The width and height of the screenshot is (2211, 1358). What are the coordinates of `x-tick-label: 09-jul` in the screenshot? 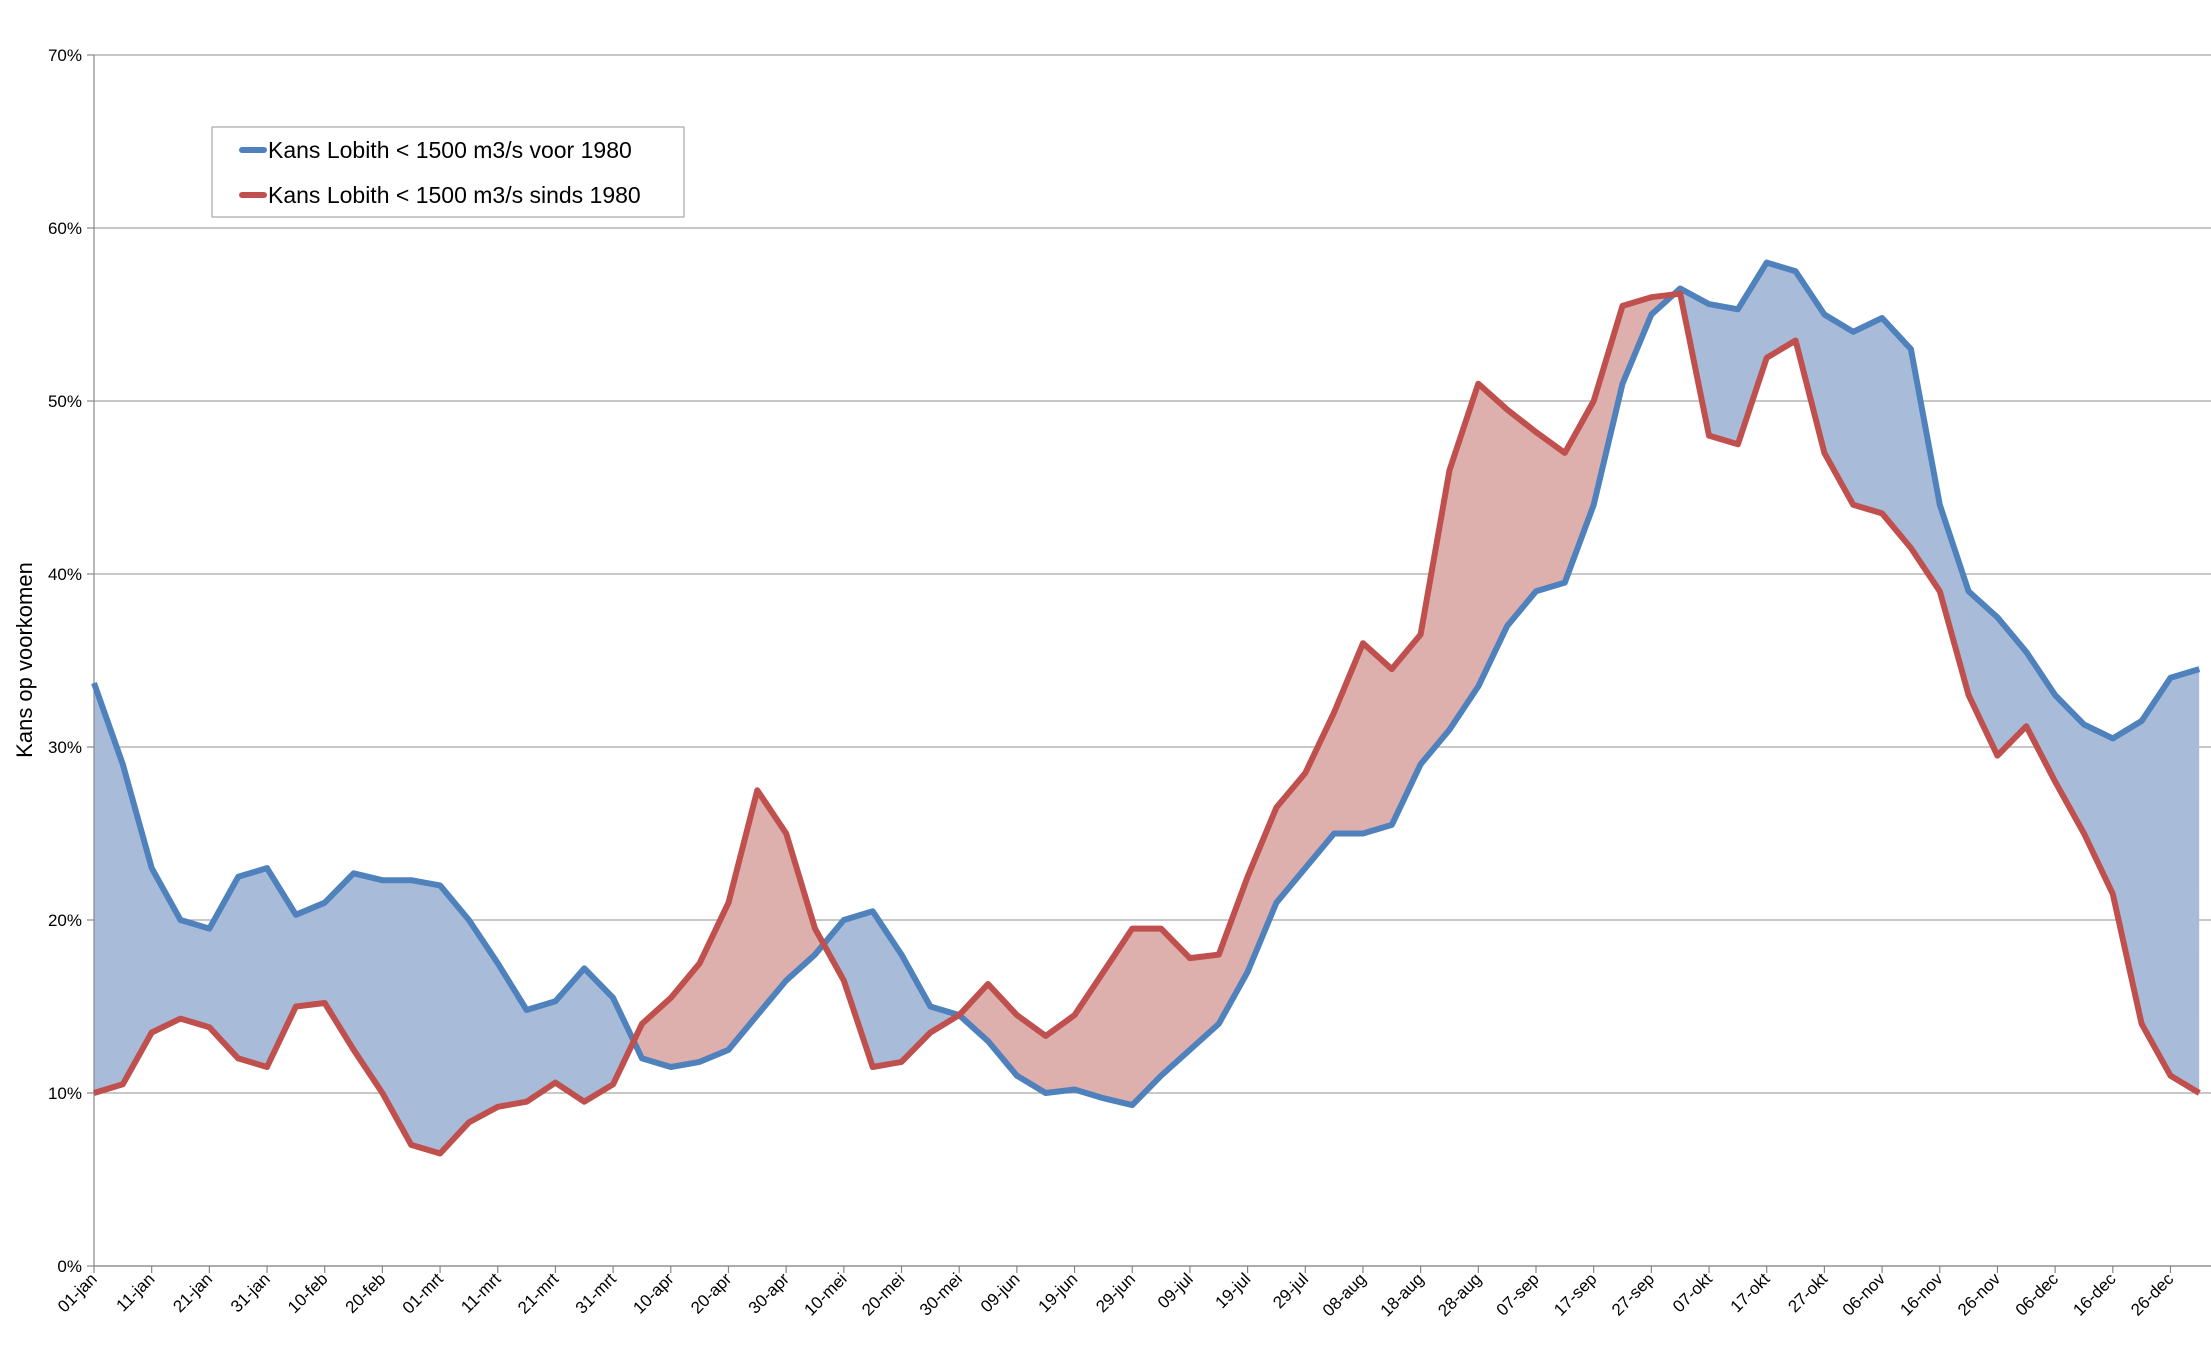 It's located at (1175, 1290).